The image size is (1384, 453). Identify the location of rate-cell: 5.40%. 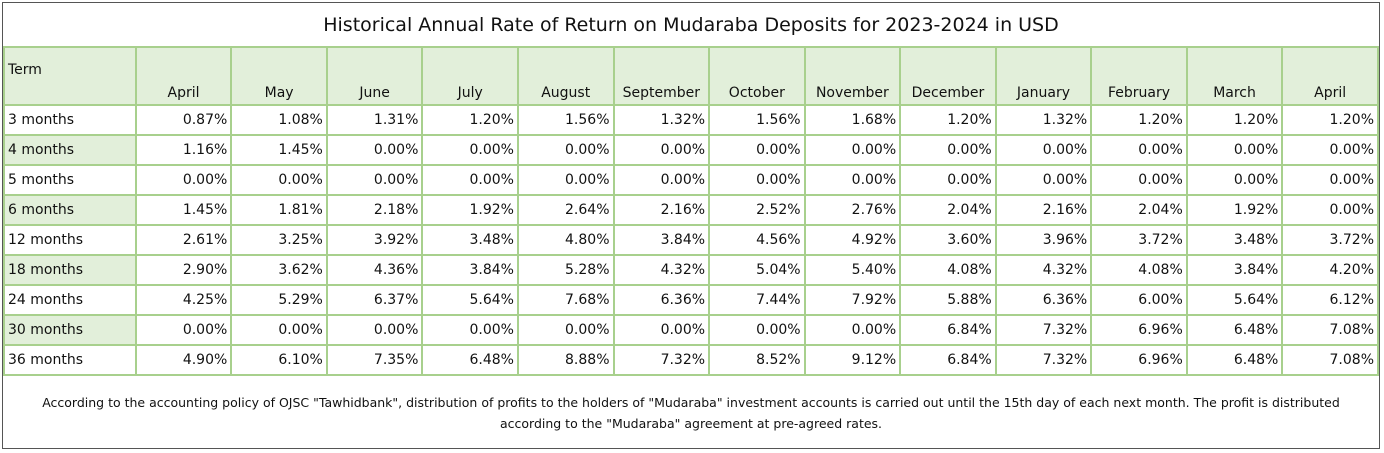
(852, 270).